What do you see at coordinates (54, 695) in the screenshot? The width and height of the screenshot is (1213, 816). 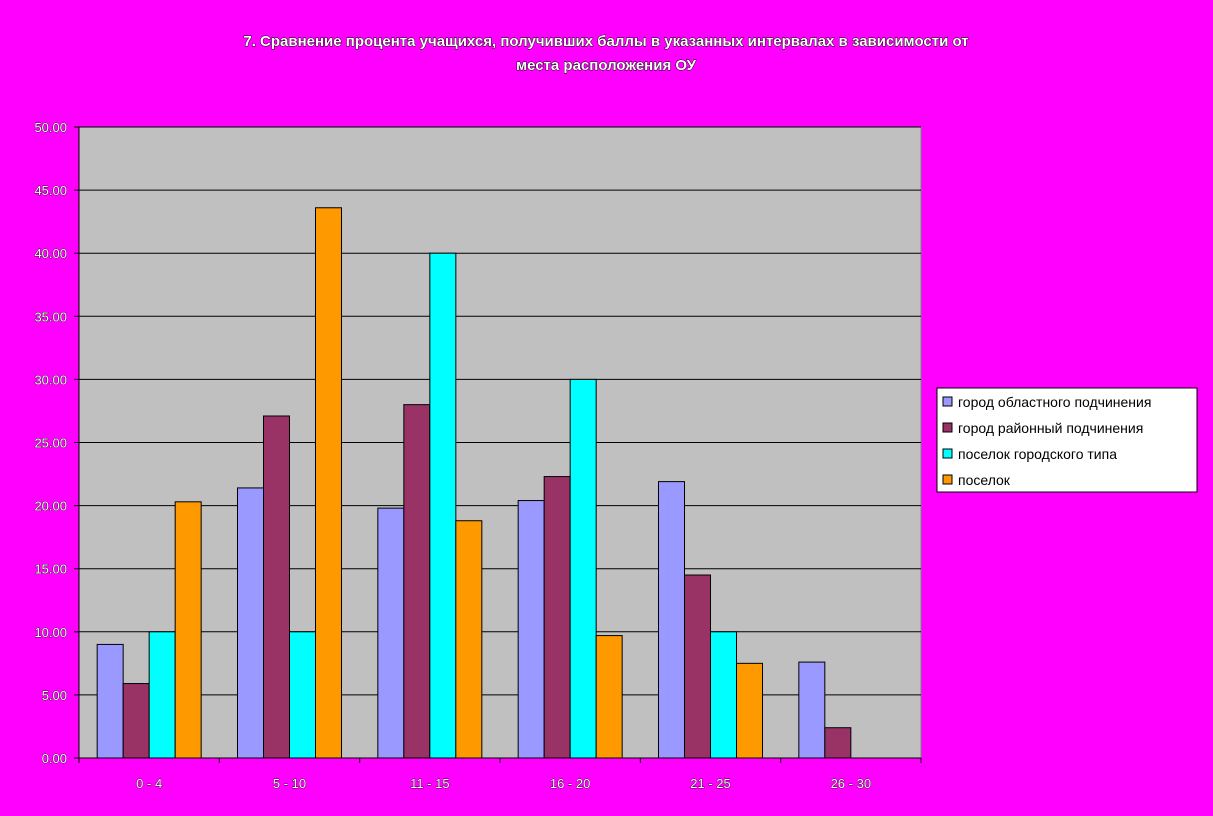 I see `y-tick-label: 5.00` at bounding box center [54, 695].